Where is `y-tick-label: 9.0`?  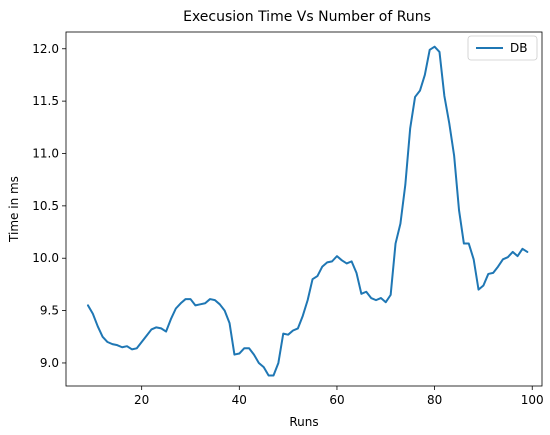 y-tick-label: 9.0 is located at coordinates (49, 363).